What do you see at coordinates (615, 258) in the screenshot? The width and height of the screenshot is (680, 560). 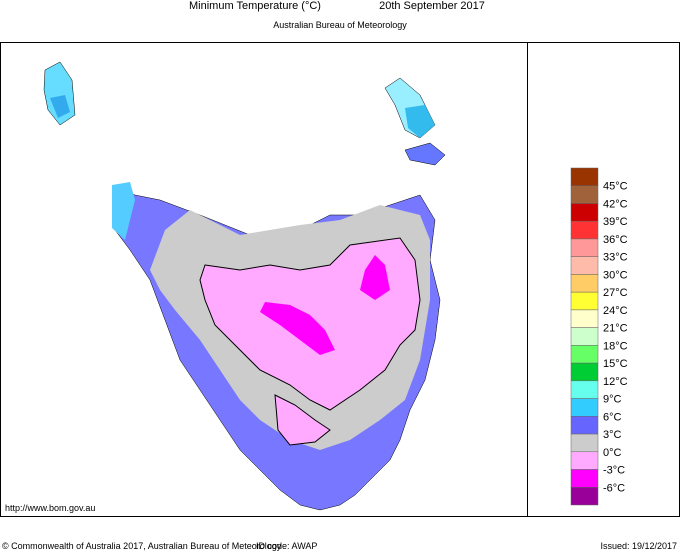 I see `legend-label: 33°C` at bounding box center [615, 258].